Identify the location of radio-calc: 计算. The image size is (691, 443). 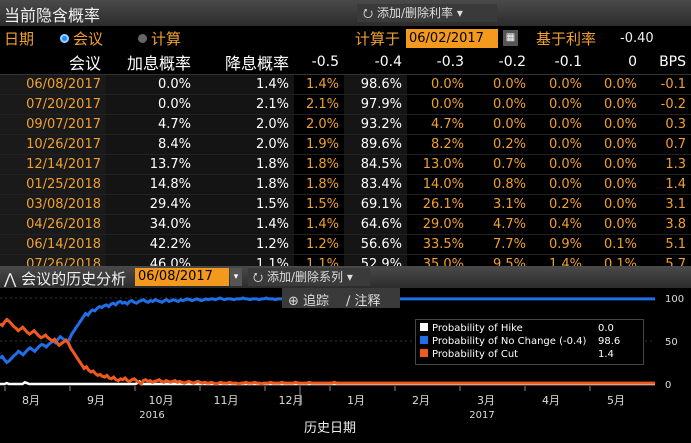
(159, 38).